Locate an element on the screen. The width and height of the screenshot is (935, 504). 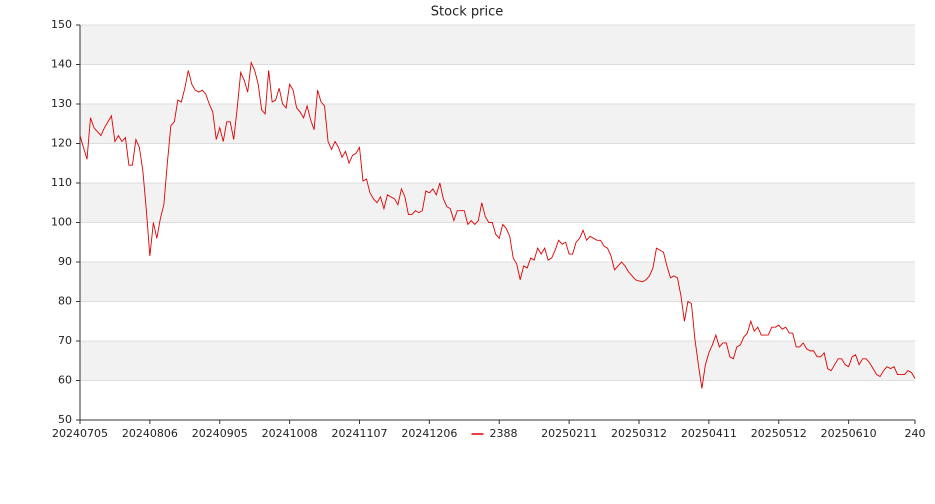
x-tick-label: 20250211 is located at coordinates (569, 433).